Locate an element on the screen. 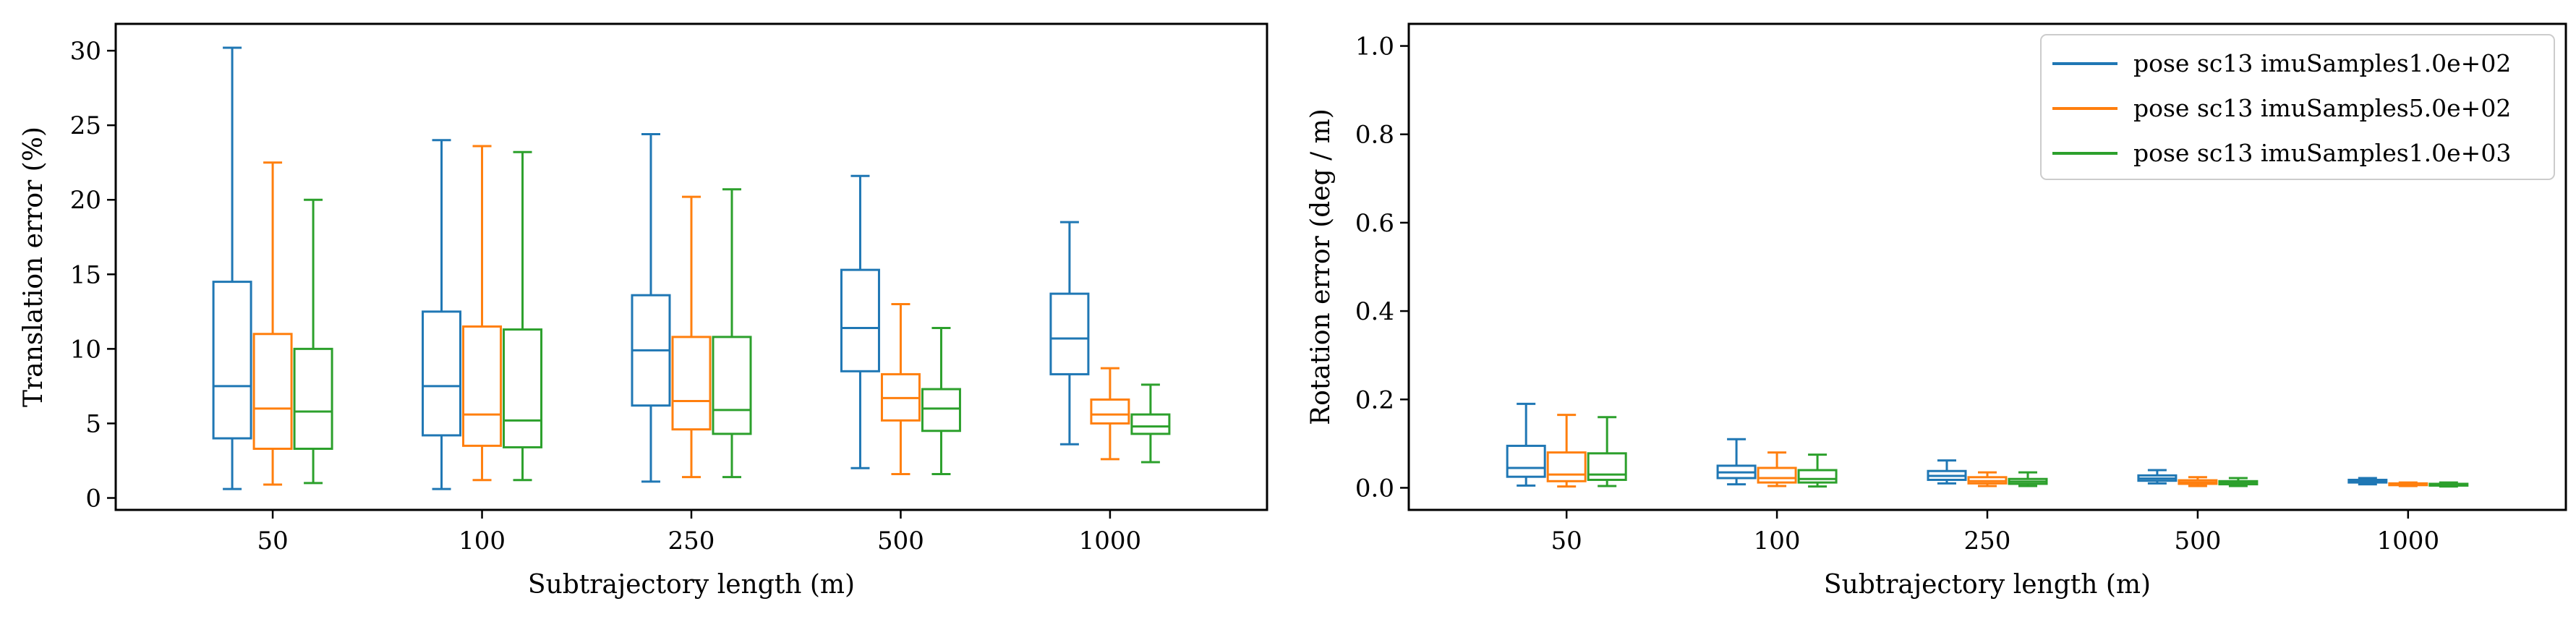 The width and height of the screenshot is (2576, 622). translation-x-tick-label: 50 is located at coordinates (272, 541).